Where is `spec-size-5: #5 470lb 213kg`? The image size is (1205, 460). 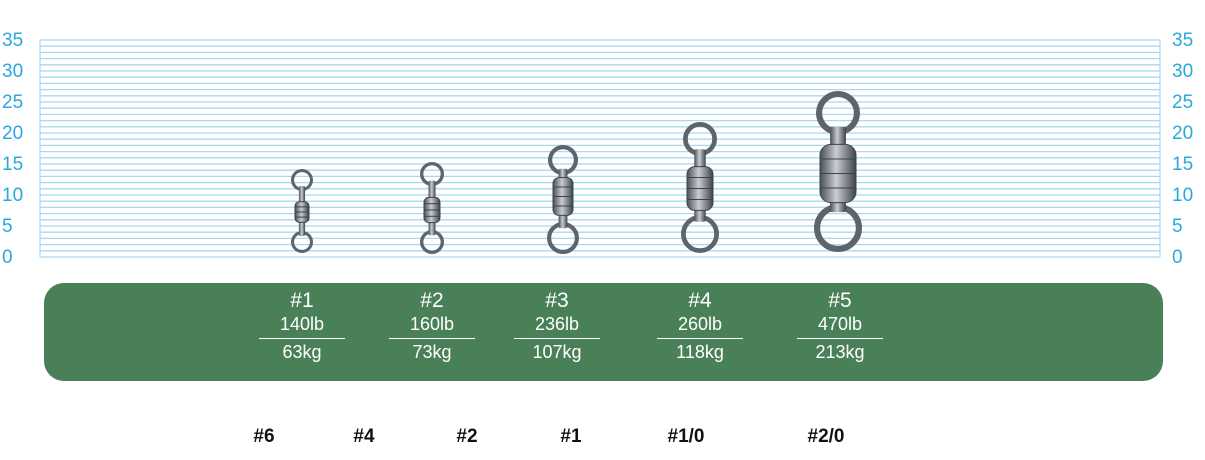
spec-size-5: #5 470lb 213kg is located at coordinates (840, 327).